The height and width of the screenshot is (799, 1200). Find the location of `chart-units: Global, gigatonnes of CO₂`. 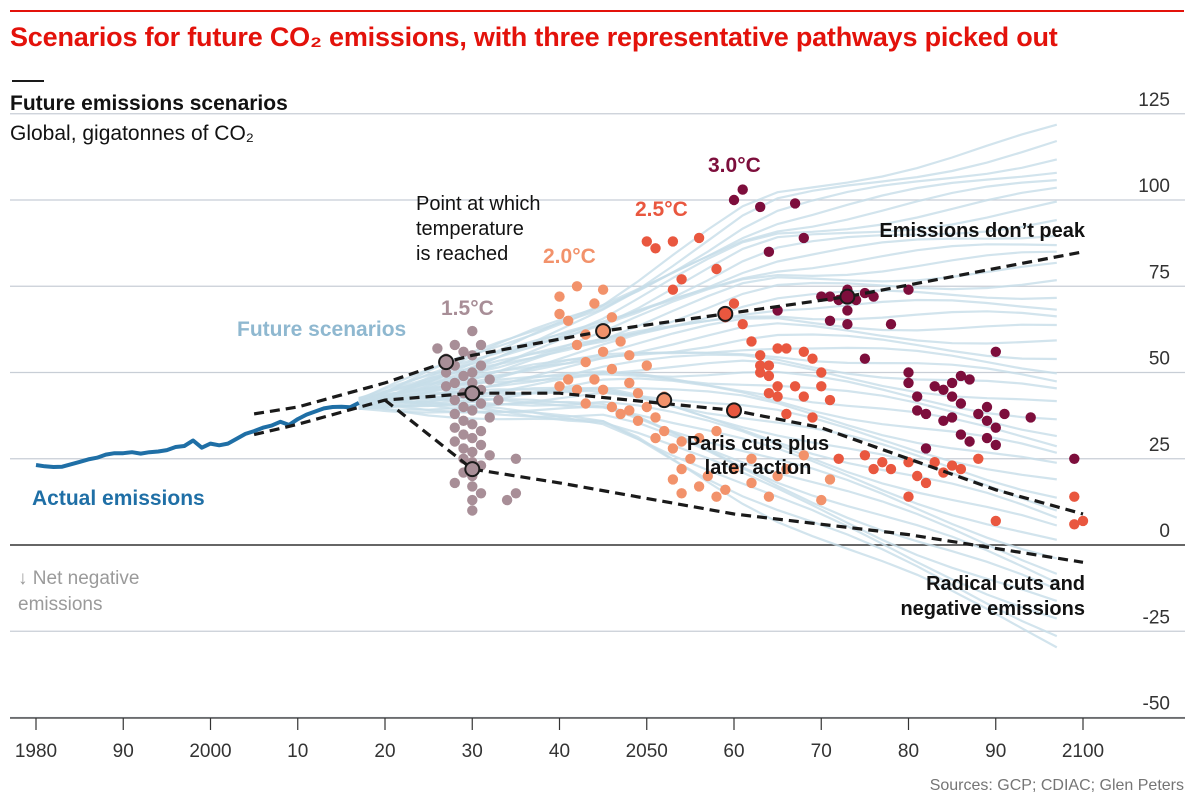

chart-units: Global, gigatonnes of CO₂ is located at coordinates (132, 133).